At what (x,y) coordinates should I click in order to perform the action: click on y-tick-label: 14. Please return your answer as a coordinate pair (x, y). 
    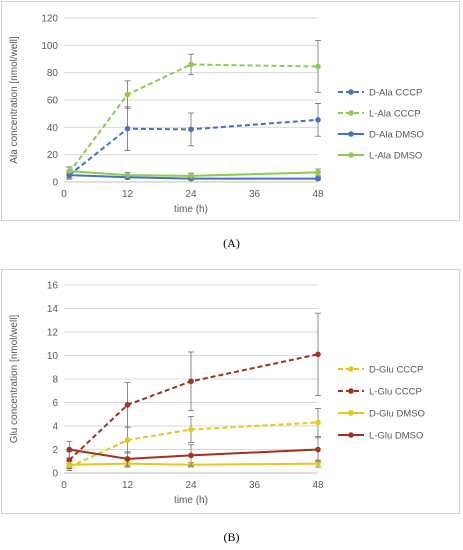
    Looking at the image, I should click on (53, 309).